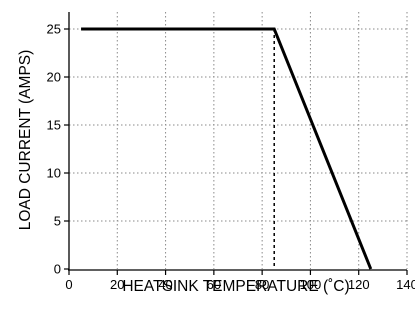 Image resolution: width=415 pixels, height=323 pixels. I want to click on y-tick-label: 5, so click(57, 221).